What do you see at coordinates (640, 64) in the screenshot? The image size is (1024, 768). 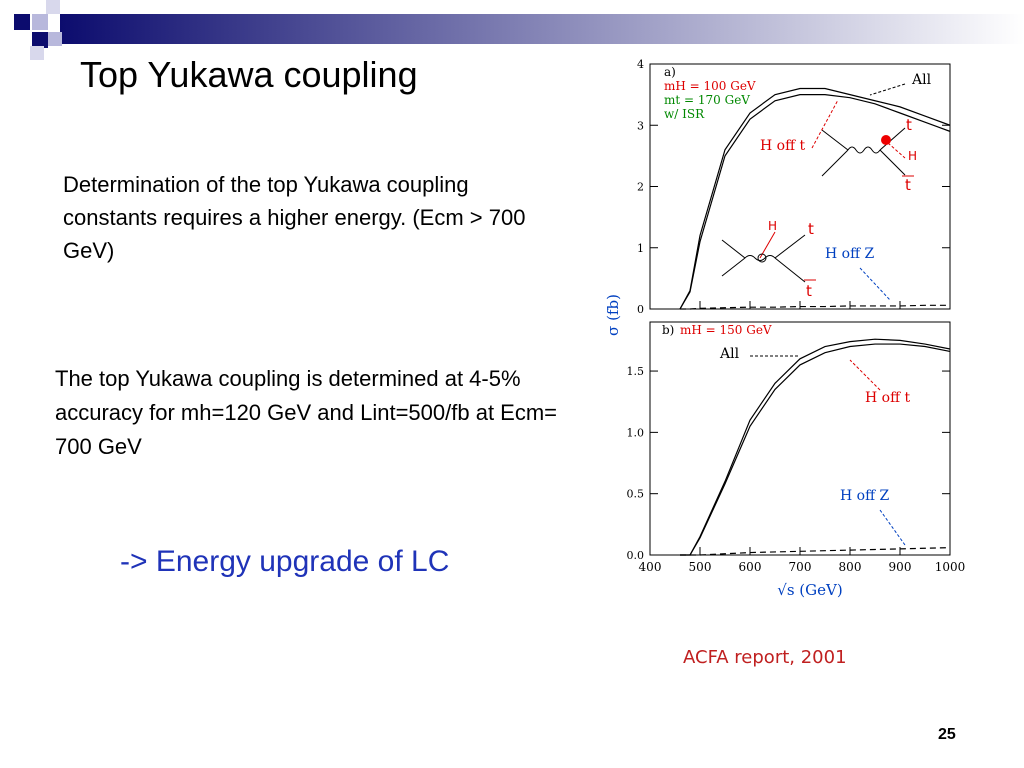 I see `y-tick-label: 4` at bounding box center [640, 64].